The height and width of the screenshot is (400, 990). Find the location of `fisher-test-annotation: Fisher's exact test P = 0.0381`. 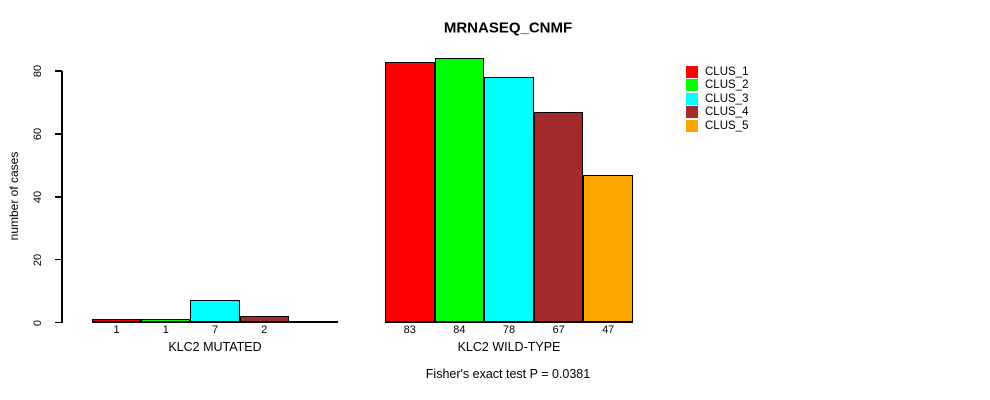

fisher-test-annotation: Fisher's exact test P = 0.0381 is located at coordinates (508, 374).